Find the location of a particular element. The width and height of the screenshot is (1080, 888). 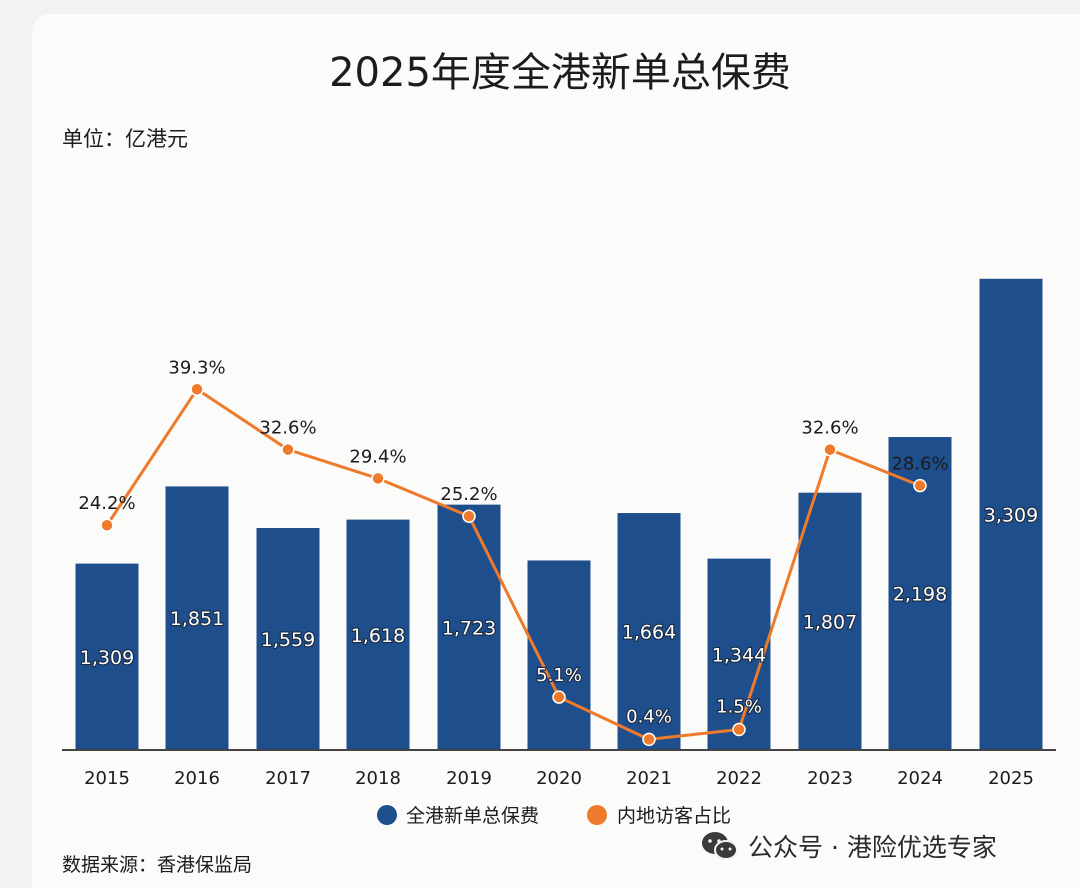

point-label-2018: 29.4% is located at coordinates (377, 456).